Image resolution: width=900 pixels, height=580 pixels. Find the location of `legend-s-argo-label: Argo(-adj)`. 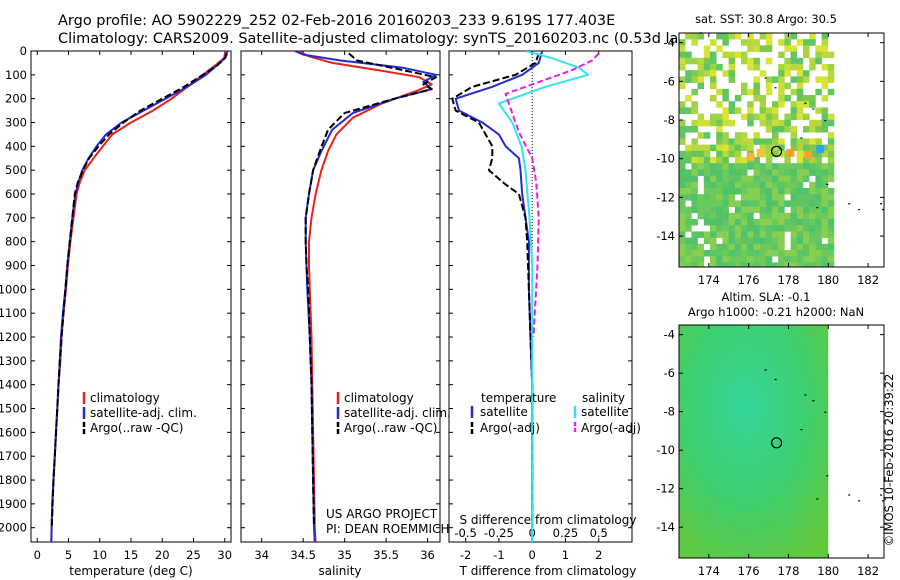

legend-s-argo-label: Argo(-adj) is located at coordinates (611, 428).